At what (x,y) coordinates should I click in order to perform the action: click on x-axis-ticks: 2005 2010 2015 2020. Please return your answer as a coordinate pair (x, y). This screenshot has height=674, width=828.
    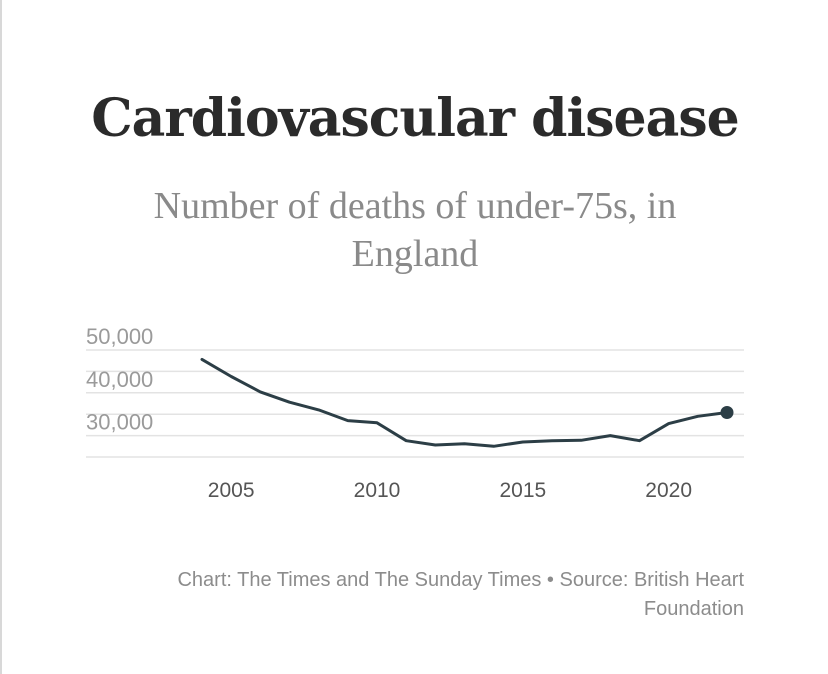
    Looking at the image, I should click on (450, 490).